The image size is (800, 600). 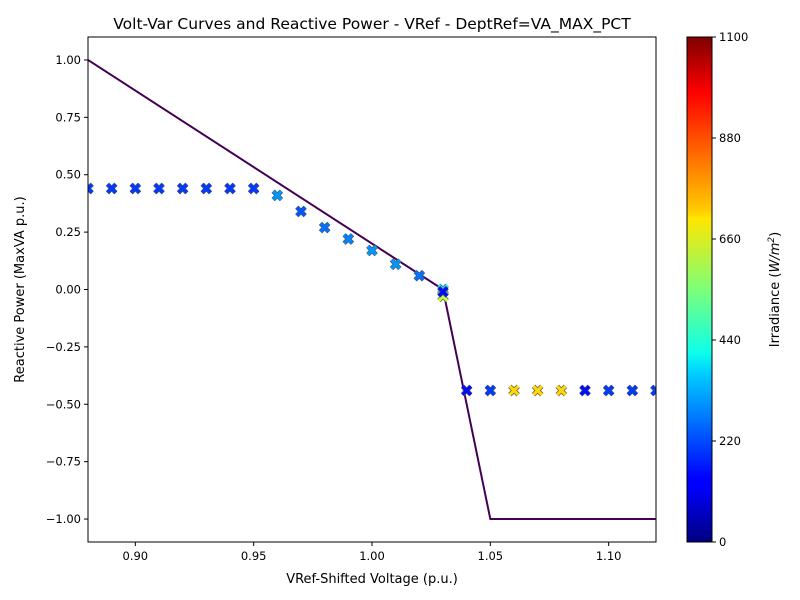 I want to click on y-axis-ticks: 1.00 0.75 0.50 0.25 0.00 −0.25 −0.50 −0.75 −1.00, so click(x=67, y=289).